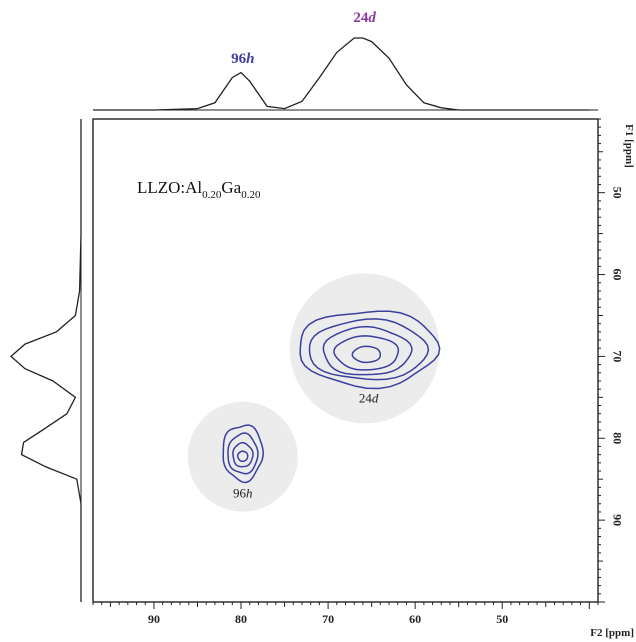 This screenshot has height=642, width=636. What do you see at coordinates (612, 633) in the screenshot?
I see `x-axis-title: F2 [ppm]` at bounding box center [612, 633].